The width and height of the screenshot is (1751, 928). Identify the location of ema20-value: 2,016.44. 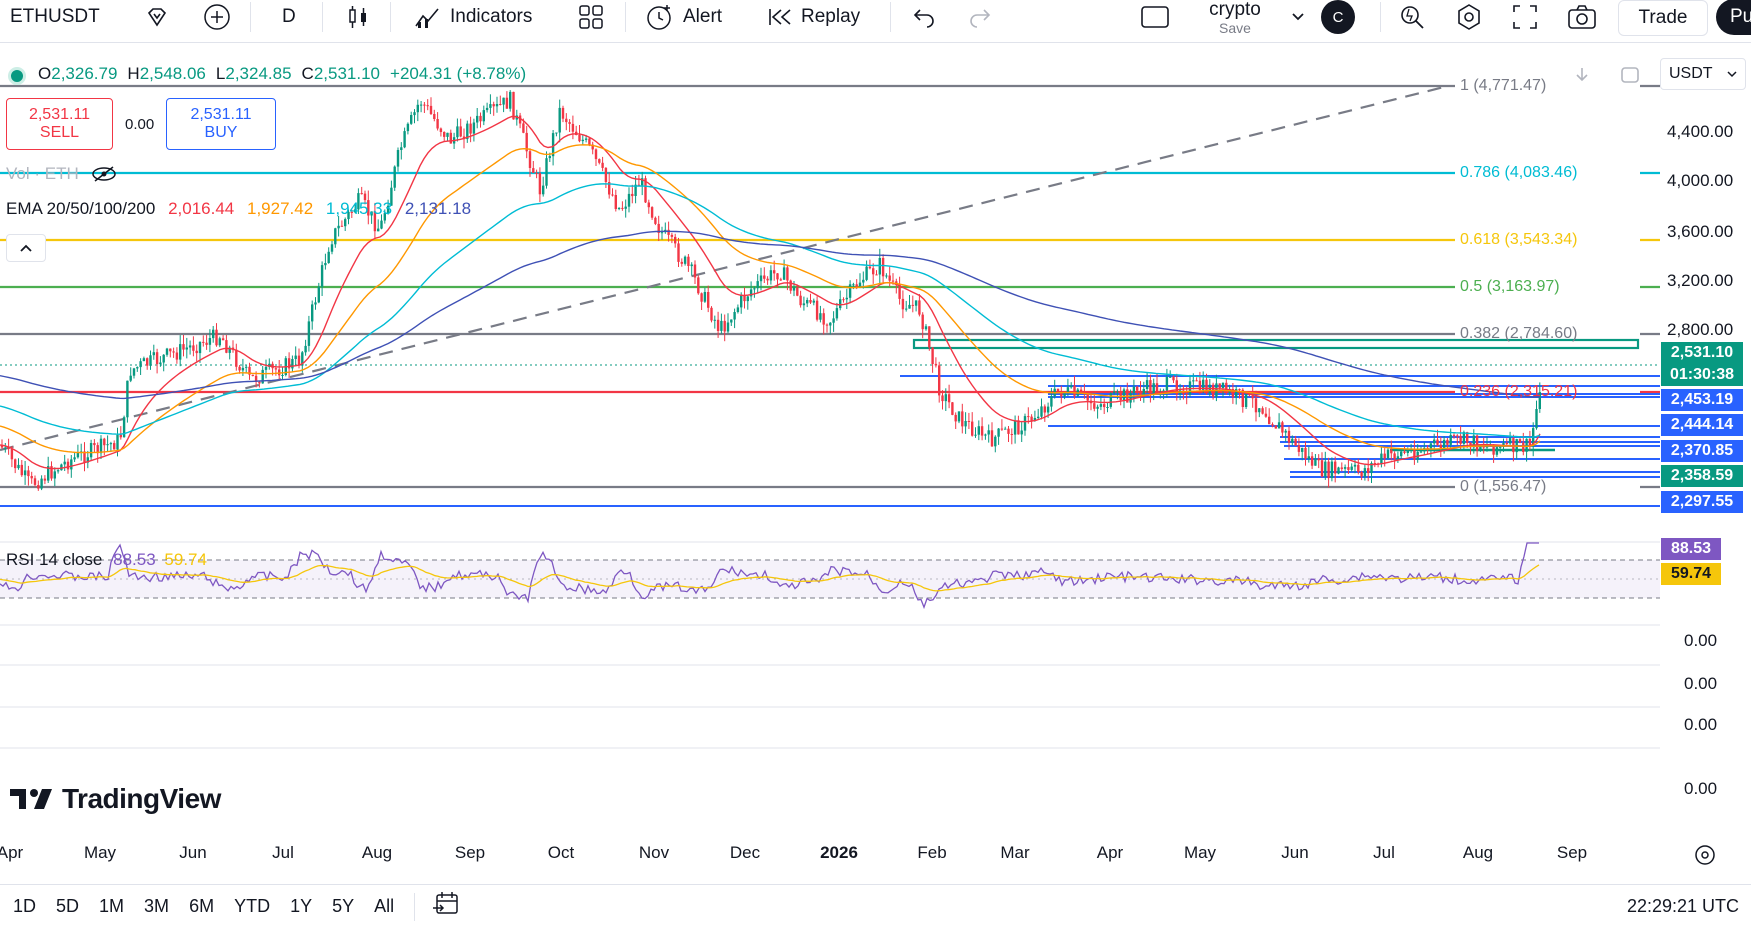
(201, 208).